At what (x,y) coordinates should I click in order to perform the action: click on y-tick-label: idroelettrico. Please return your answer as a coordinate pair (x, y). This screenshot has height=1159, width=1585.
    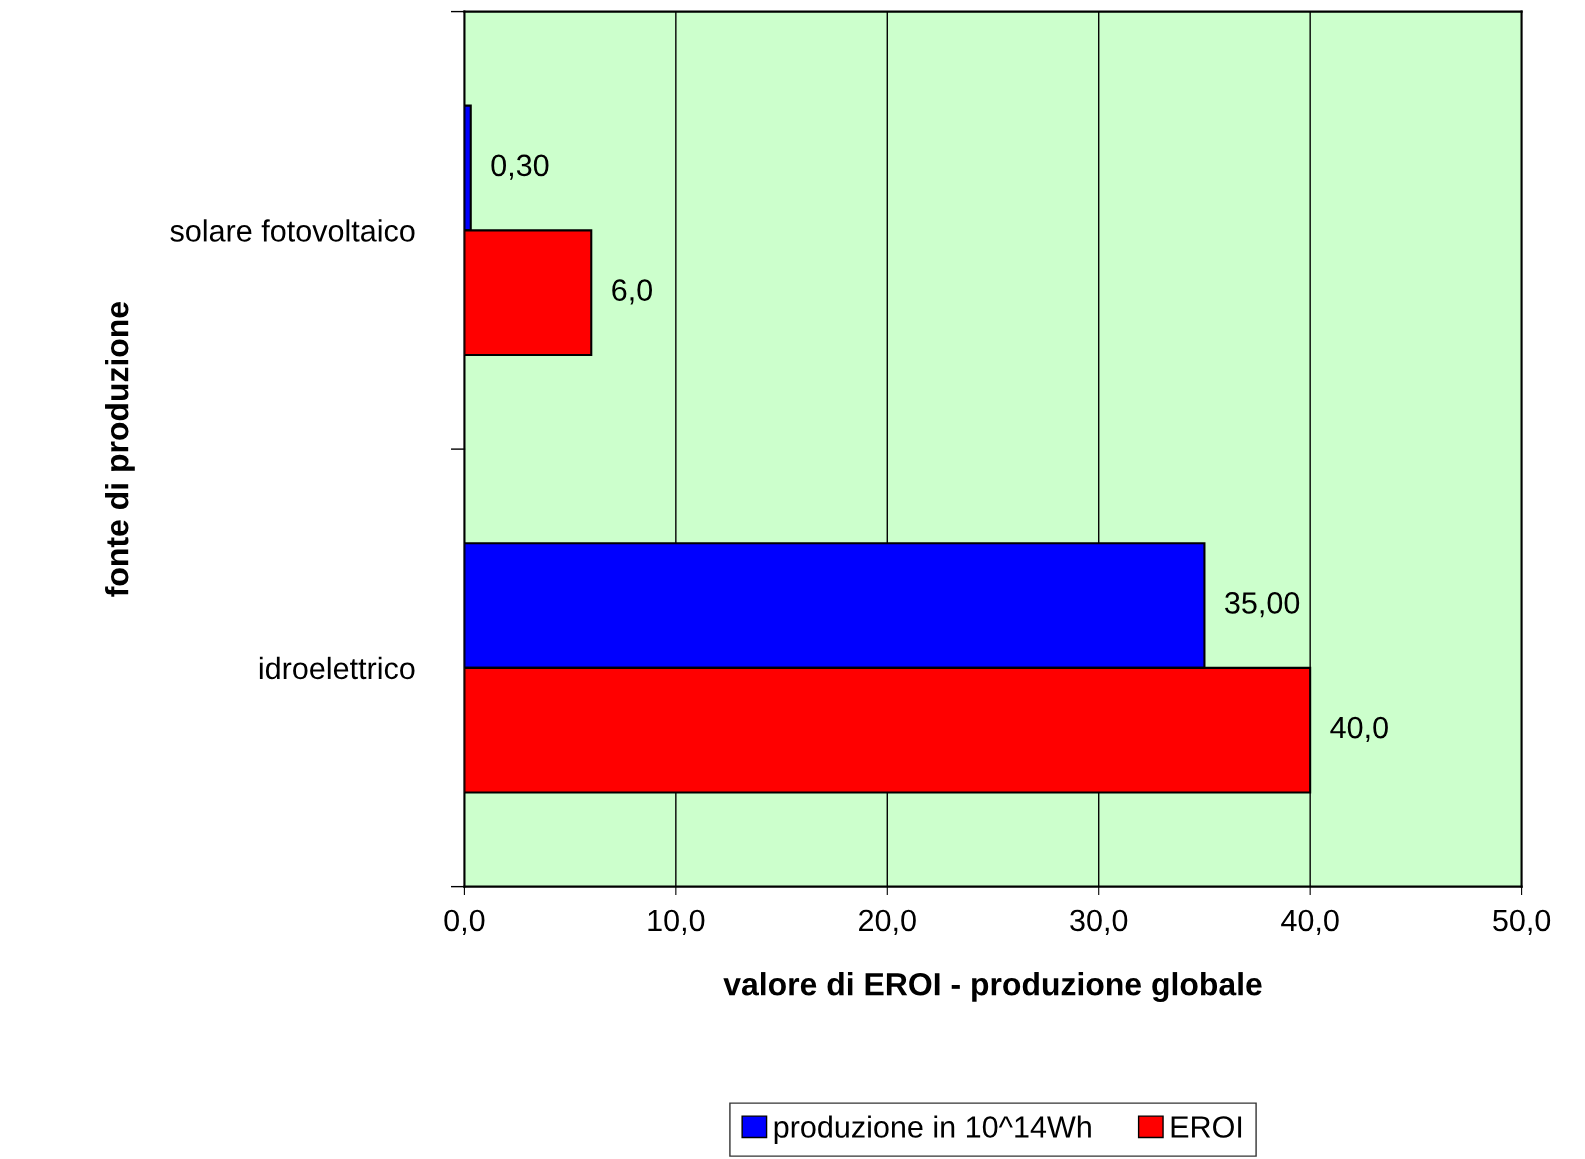
    Looking at the image, I should click on (337, 668).